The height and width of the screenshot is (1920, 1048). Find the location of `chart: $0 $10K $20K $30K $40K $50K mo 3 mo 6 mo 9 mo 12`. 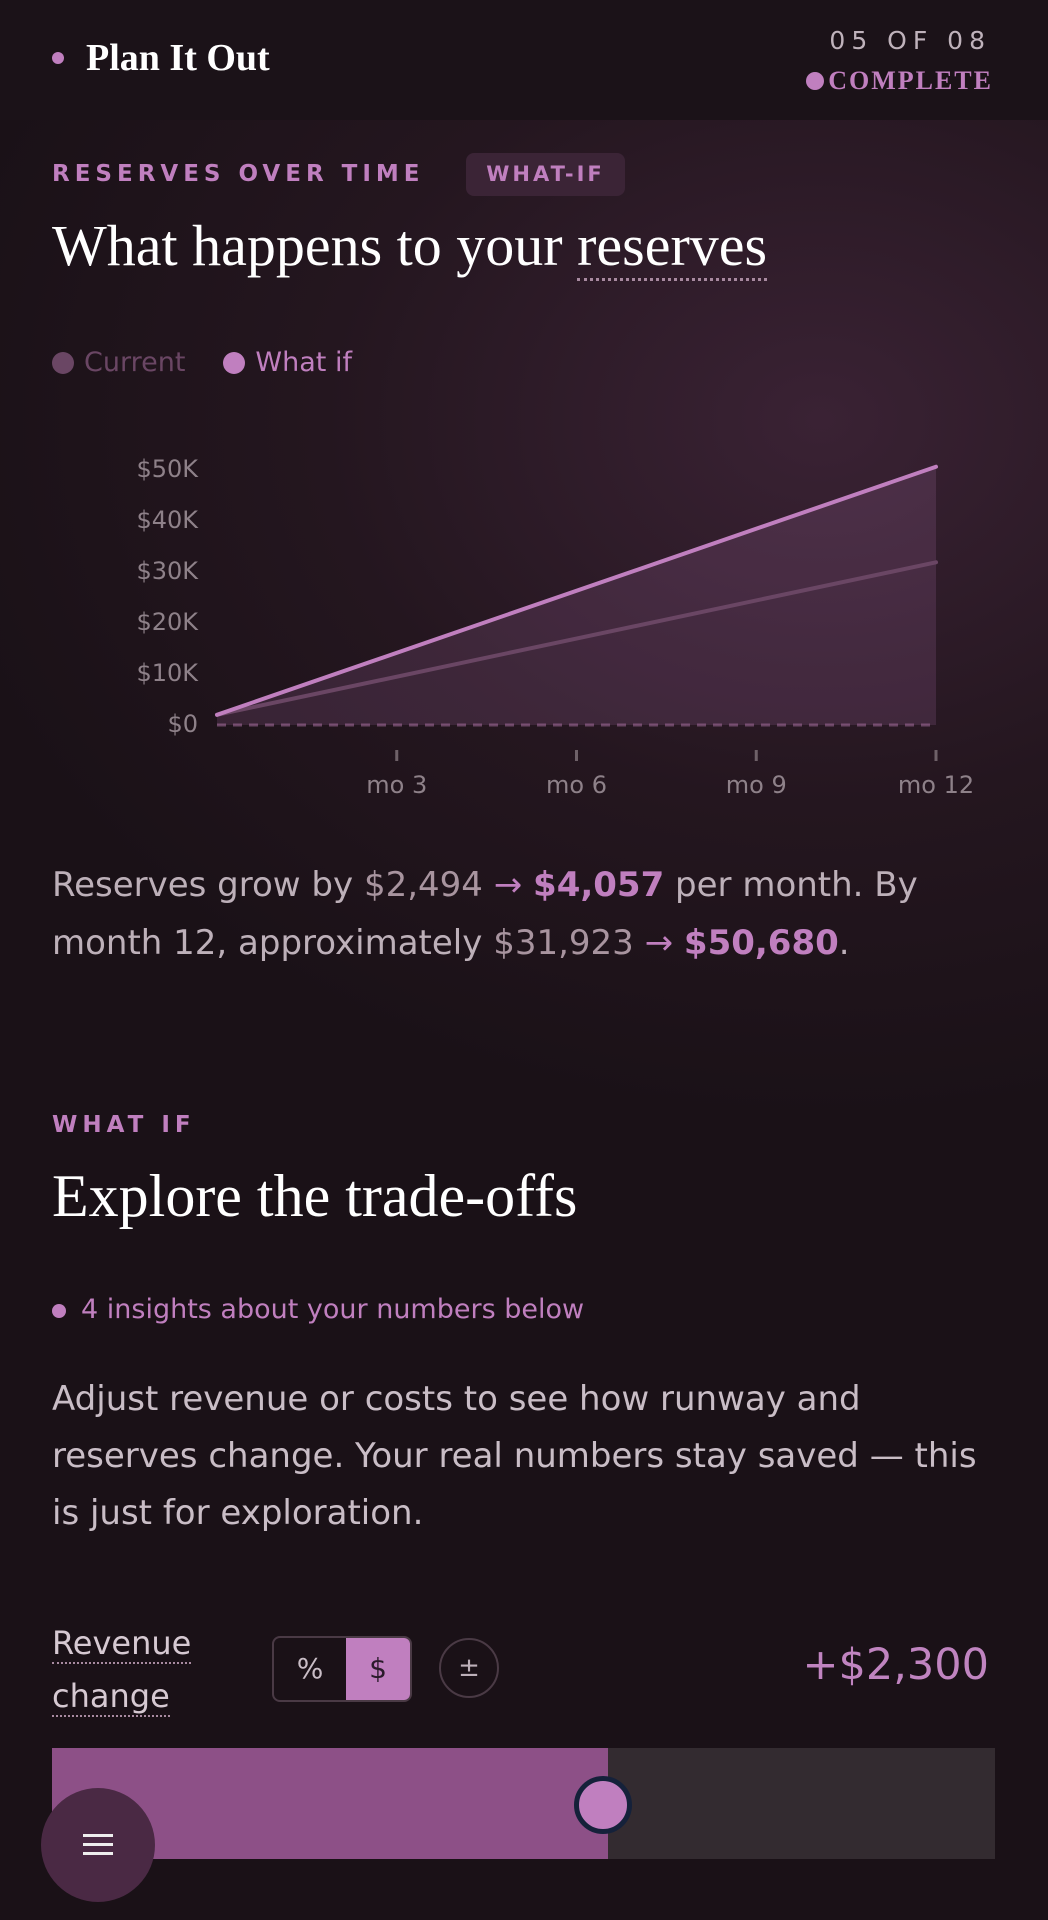

chart: $0 $10K $20K $30K $40K $50K mo 3 mo 6 mo 9 mo 12 is located at coordinates (555, 627).